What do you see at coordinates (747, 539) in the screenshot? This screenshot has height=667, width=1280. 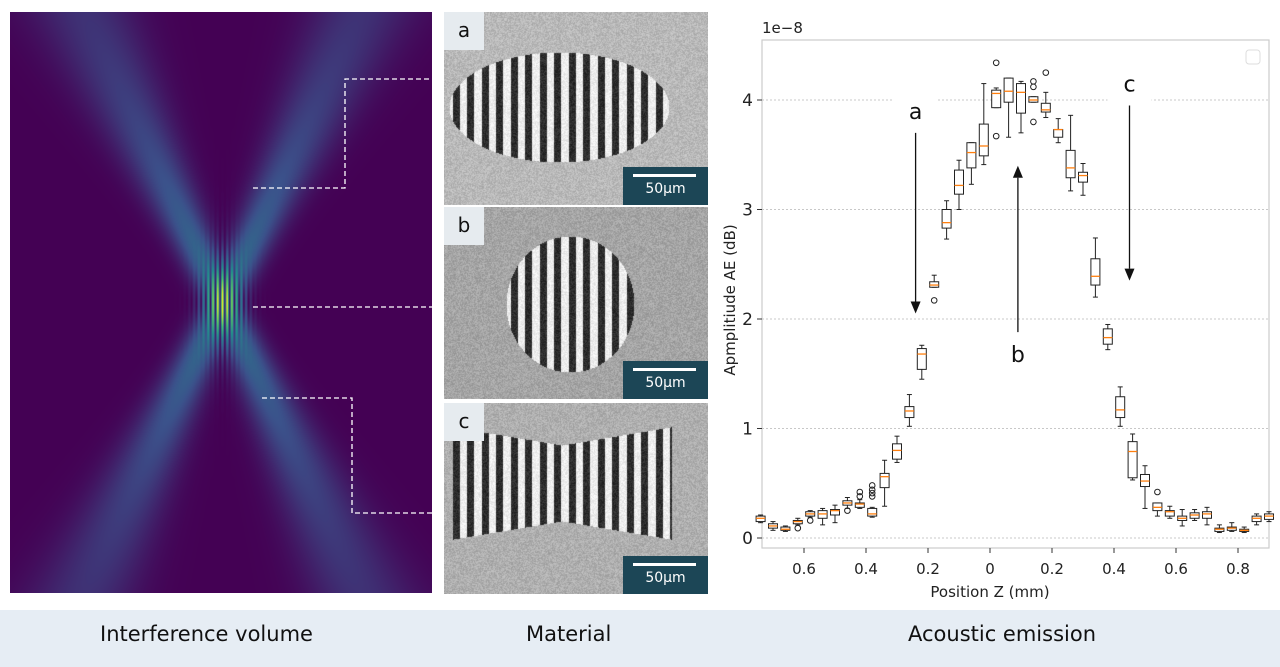 I see `y-tick-label: 0` at bounding box center [747, 539].